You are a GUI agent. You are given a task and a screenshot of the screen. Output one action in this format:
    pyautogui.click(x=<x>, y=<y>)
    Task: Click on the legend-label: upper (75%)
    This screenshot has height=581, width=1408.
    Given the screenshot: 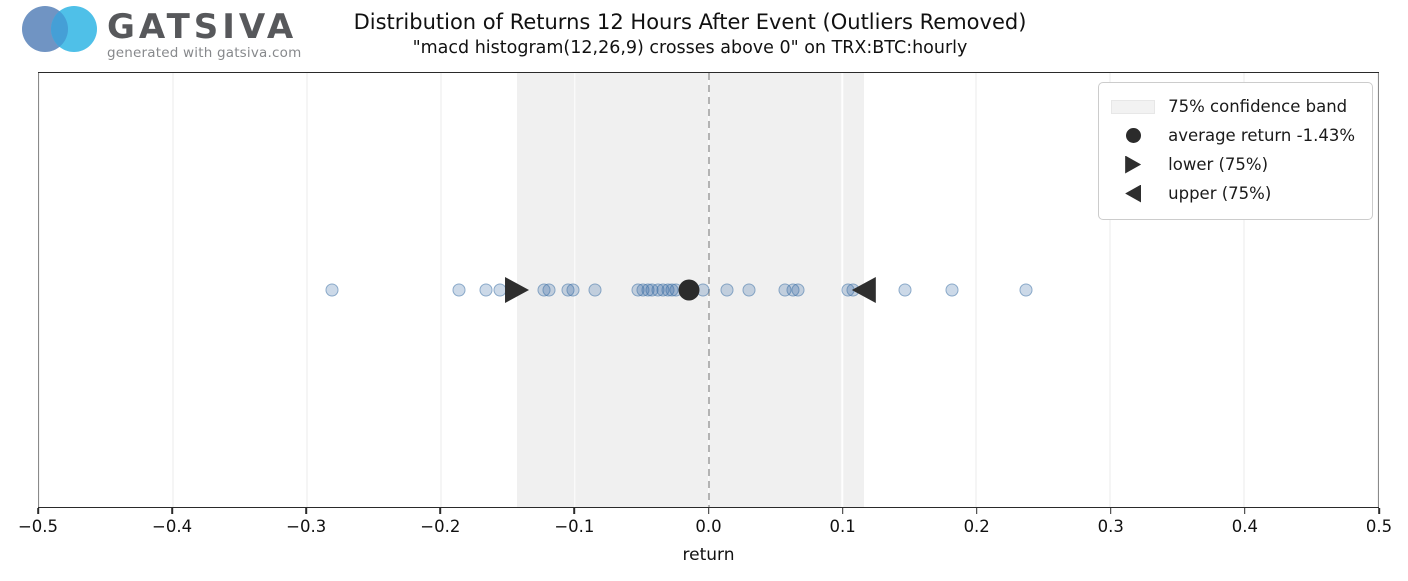 What is the action you would take?
    pyautogui.click(x=1220, y=193)
    